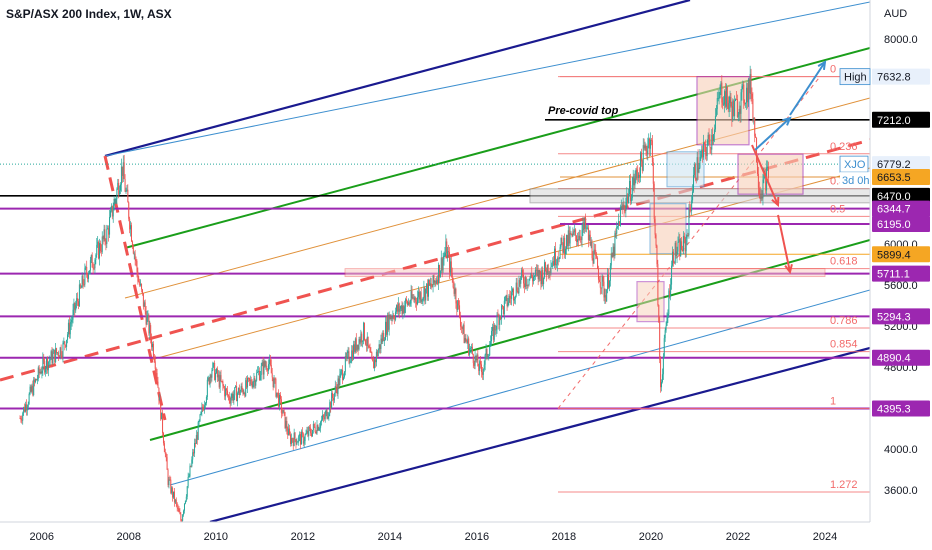 The height and width of the screenshot is (550, 932). What do you see at coordinates (901, 450) in the screenshot?
I see `y-tick-label-1: 4000.0` at bounding box center [901, 450].